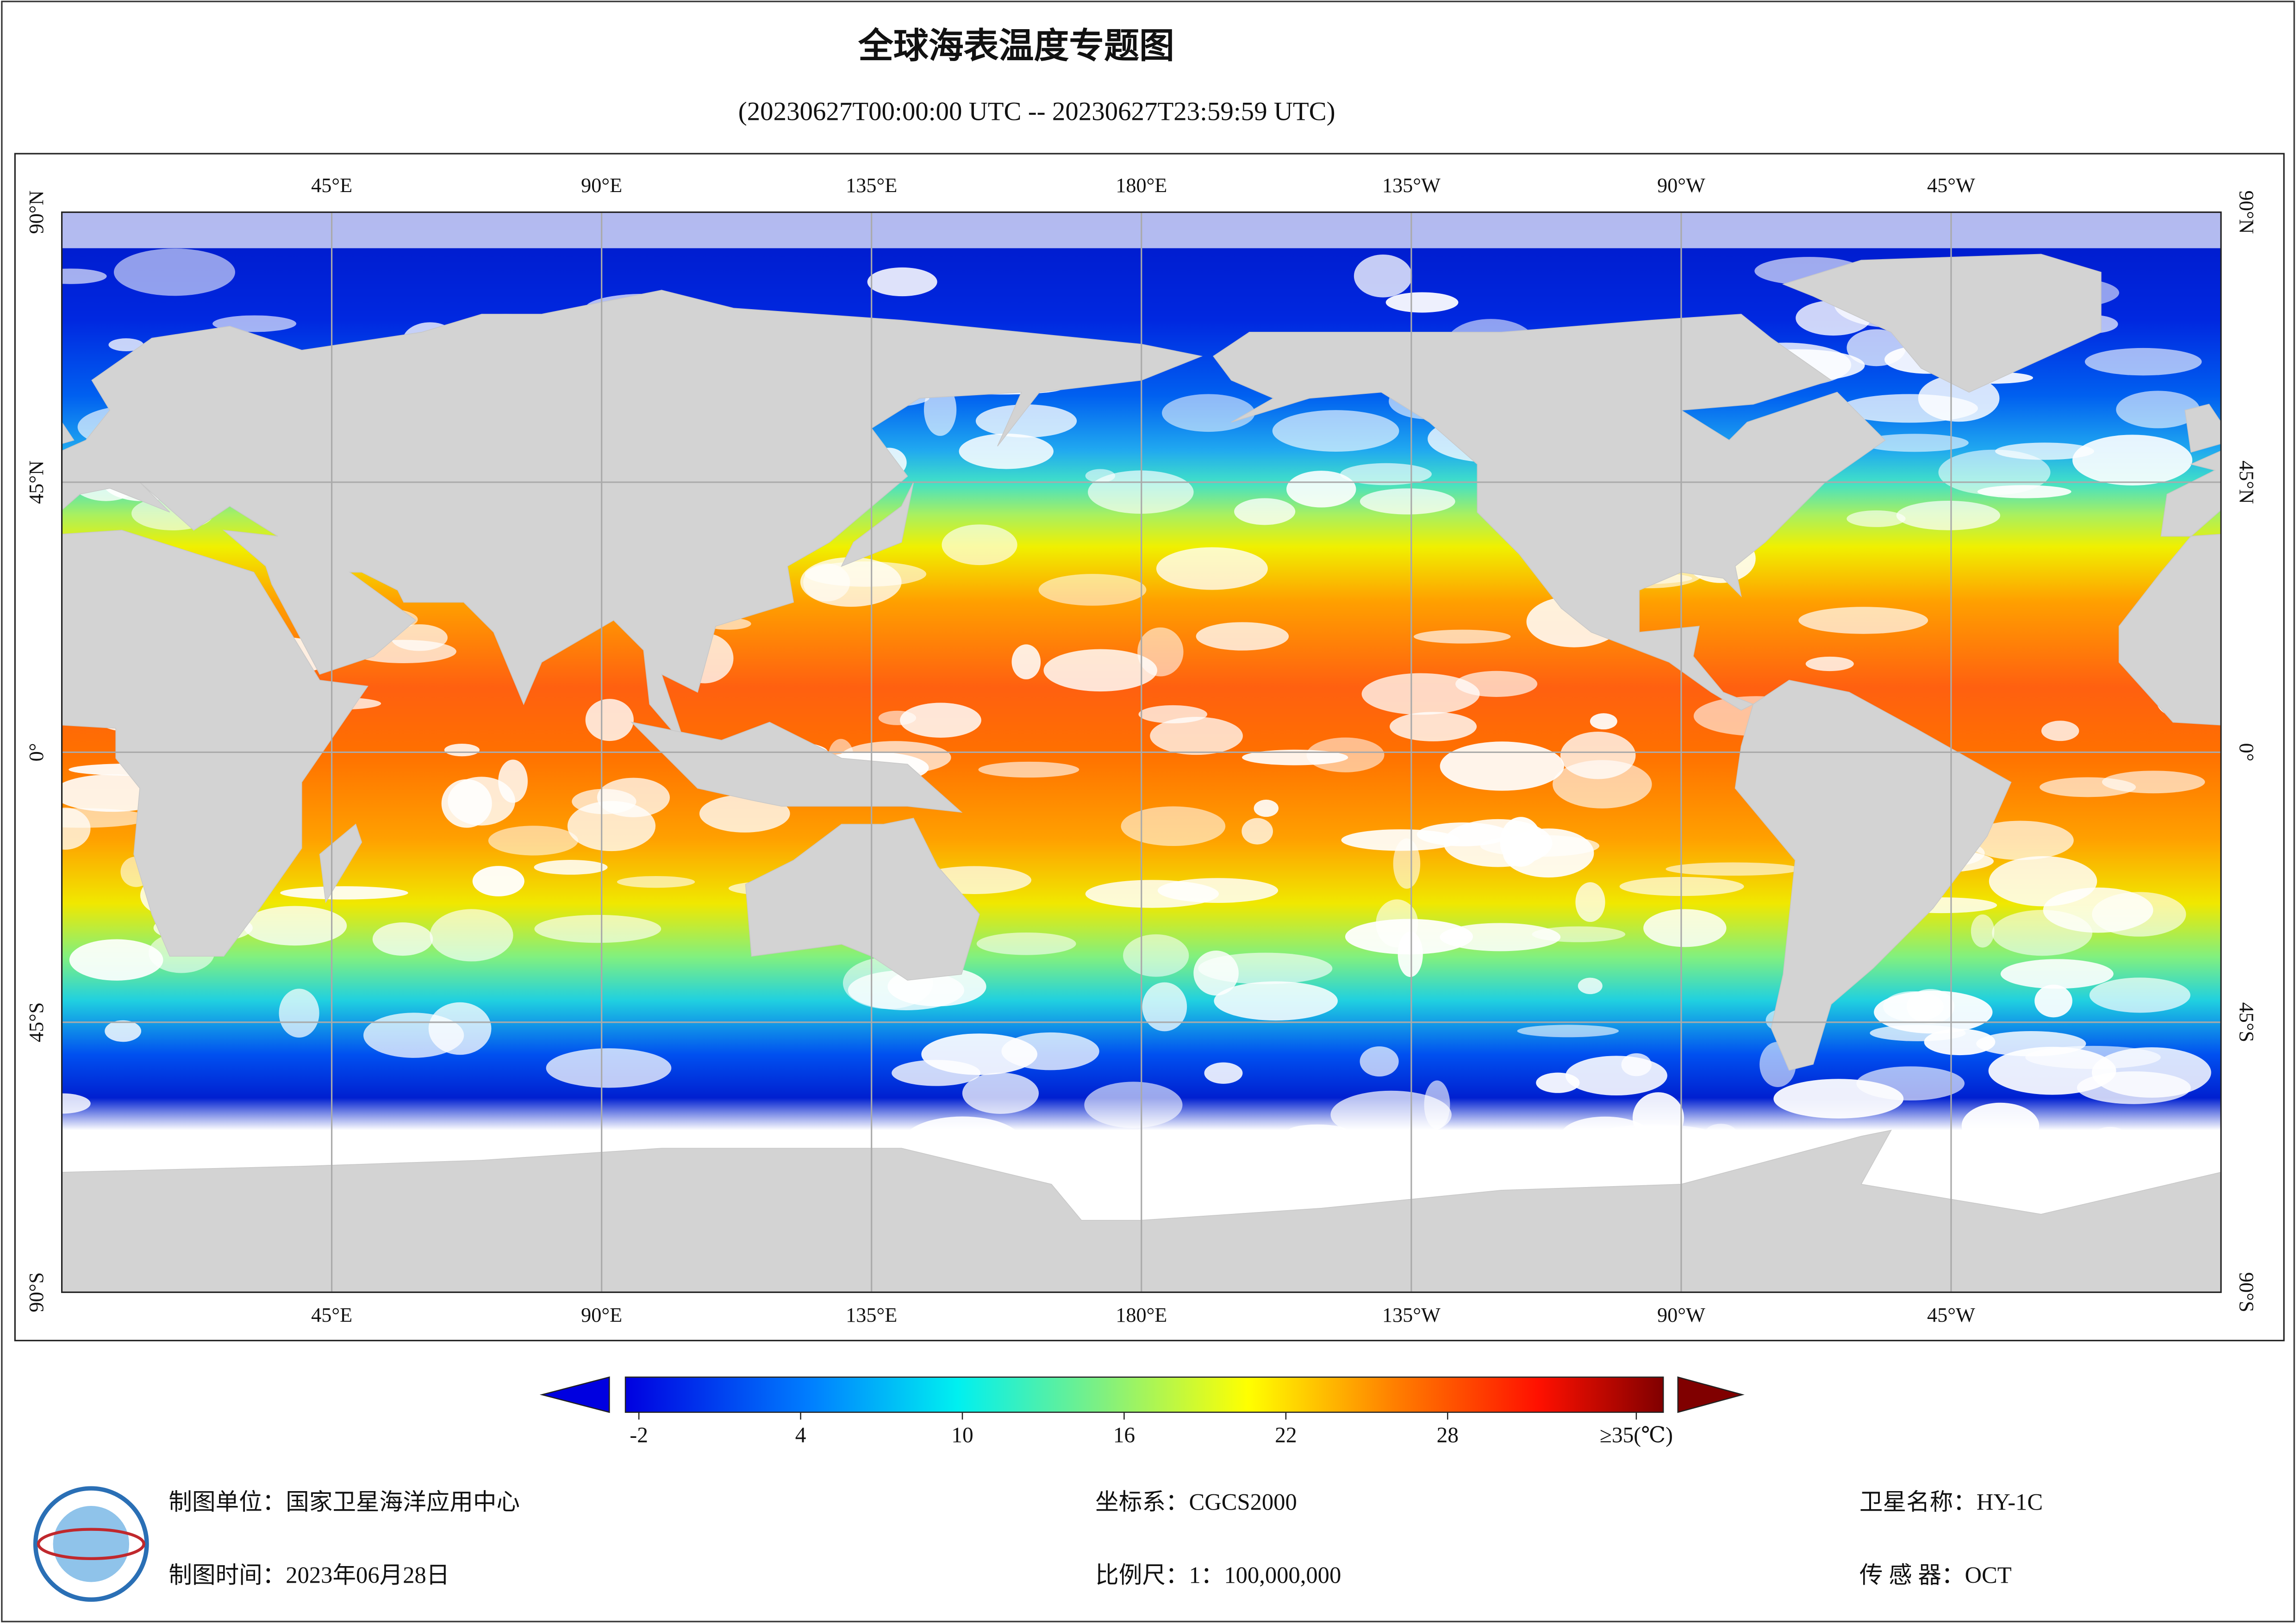 The width and height of the screenshot is (2296, 1623). I want to click on lon-tick-label: 90°W, so click(1681, 185).